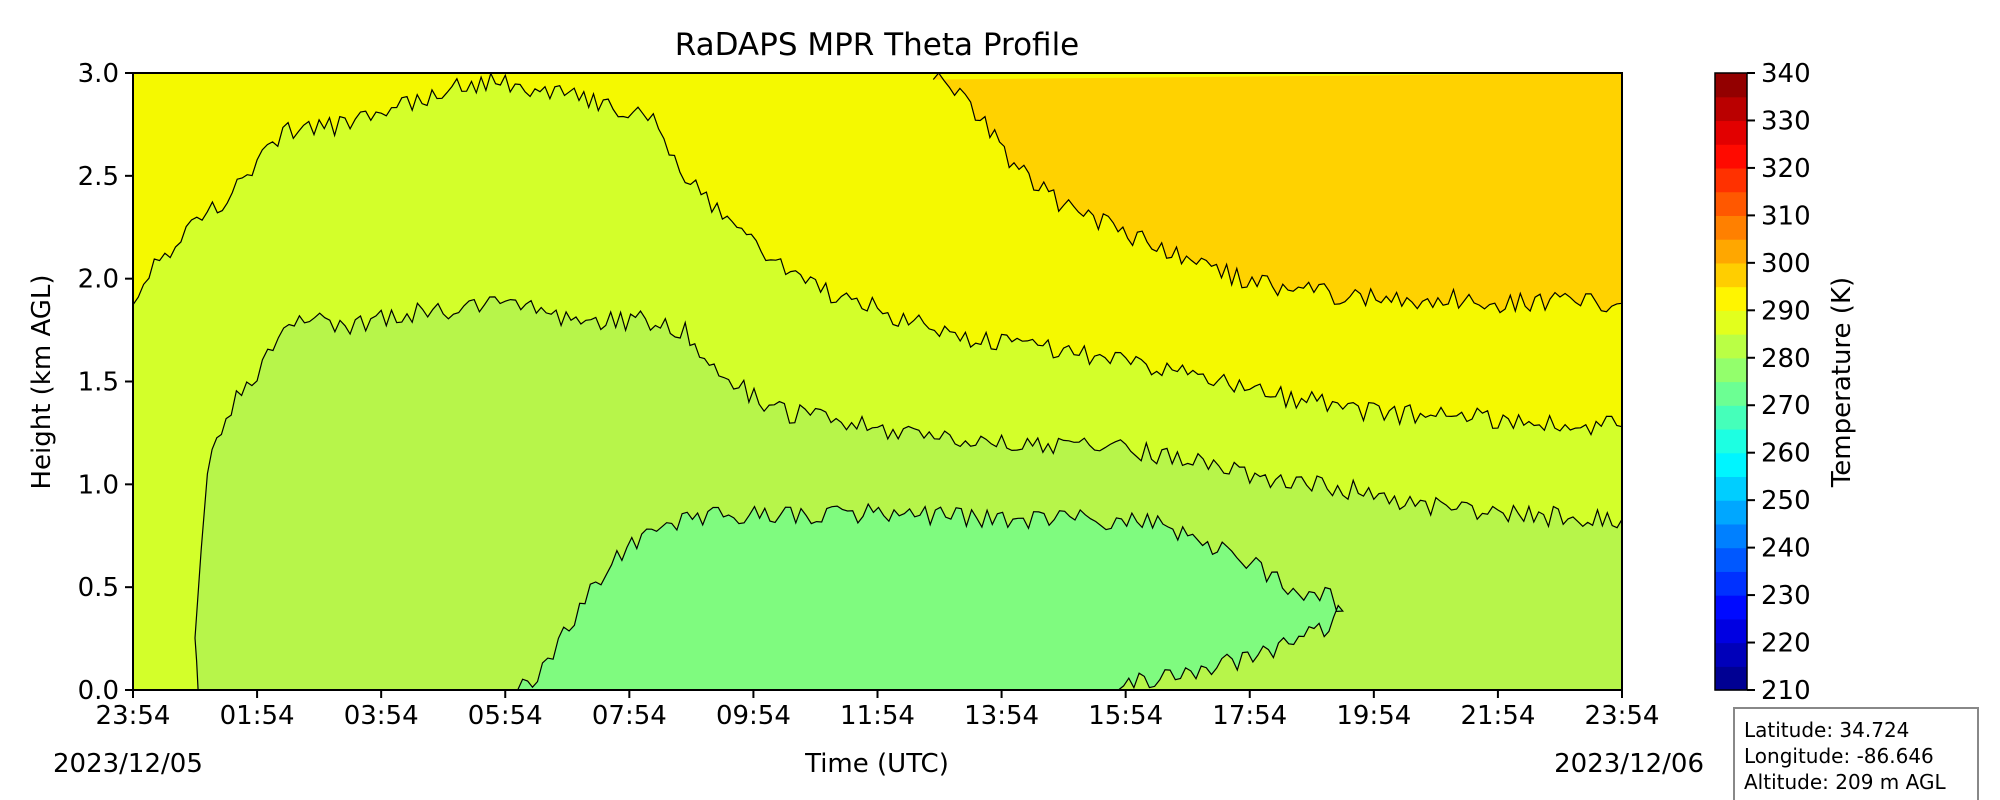 This screenshot has width=2000, height=800. Describe the element at coordinates (98, 280) in the screenshot. I see `y-tick-label: 2.0` at that location.